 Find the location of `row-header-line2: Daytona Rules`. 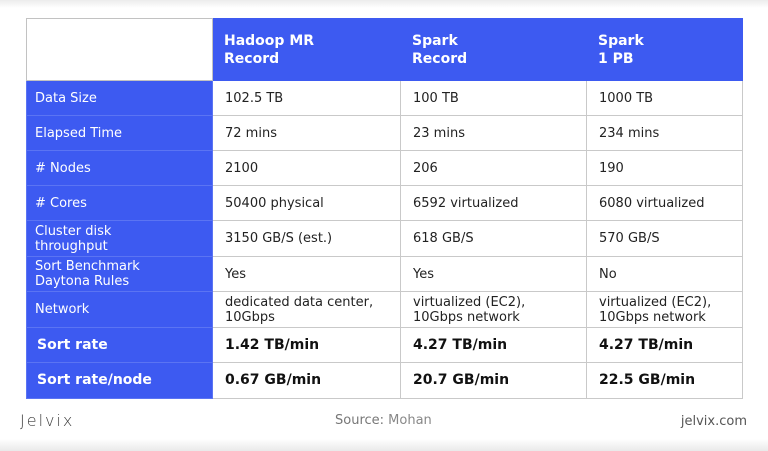

row-header-line2: Daytona Rules is located at coordinates (82, 281).